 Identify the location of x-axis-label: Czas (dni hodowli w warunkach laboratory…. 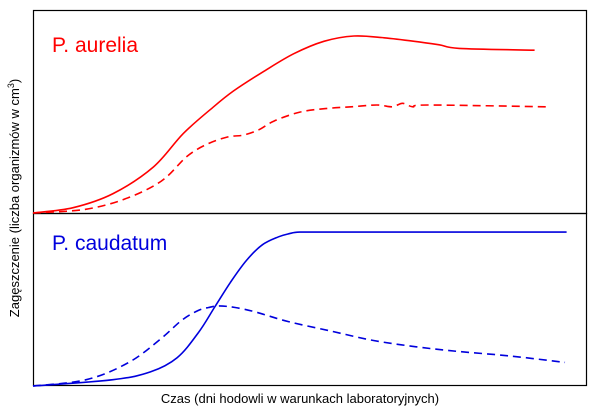
(300, 398).